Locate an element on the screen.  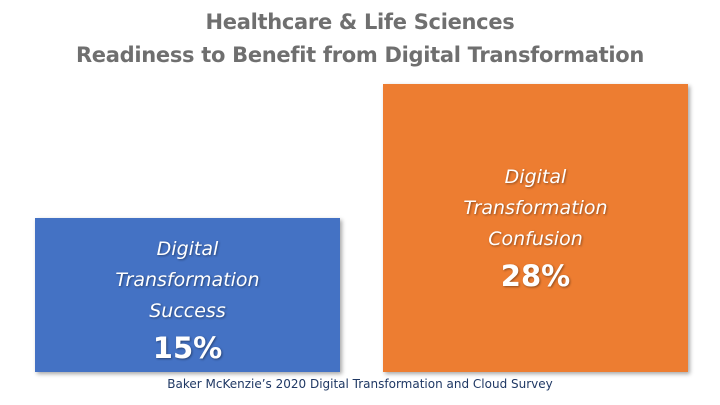
bar-value-label: 28% is located at coordinates (535, 275).